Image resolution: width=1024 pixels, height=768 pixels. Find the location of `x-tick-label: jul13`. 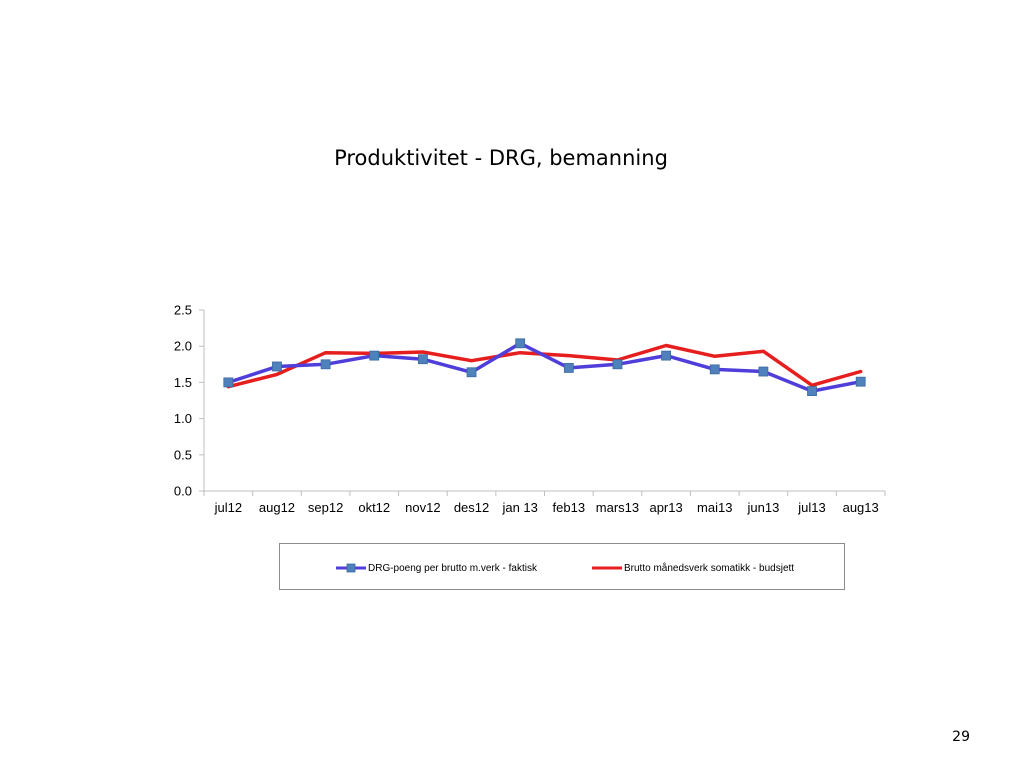

x-tick-label: jul13 is located at coordinates (811, 507).